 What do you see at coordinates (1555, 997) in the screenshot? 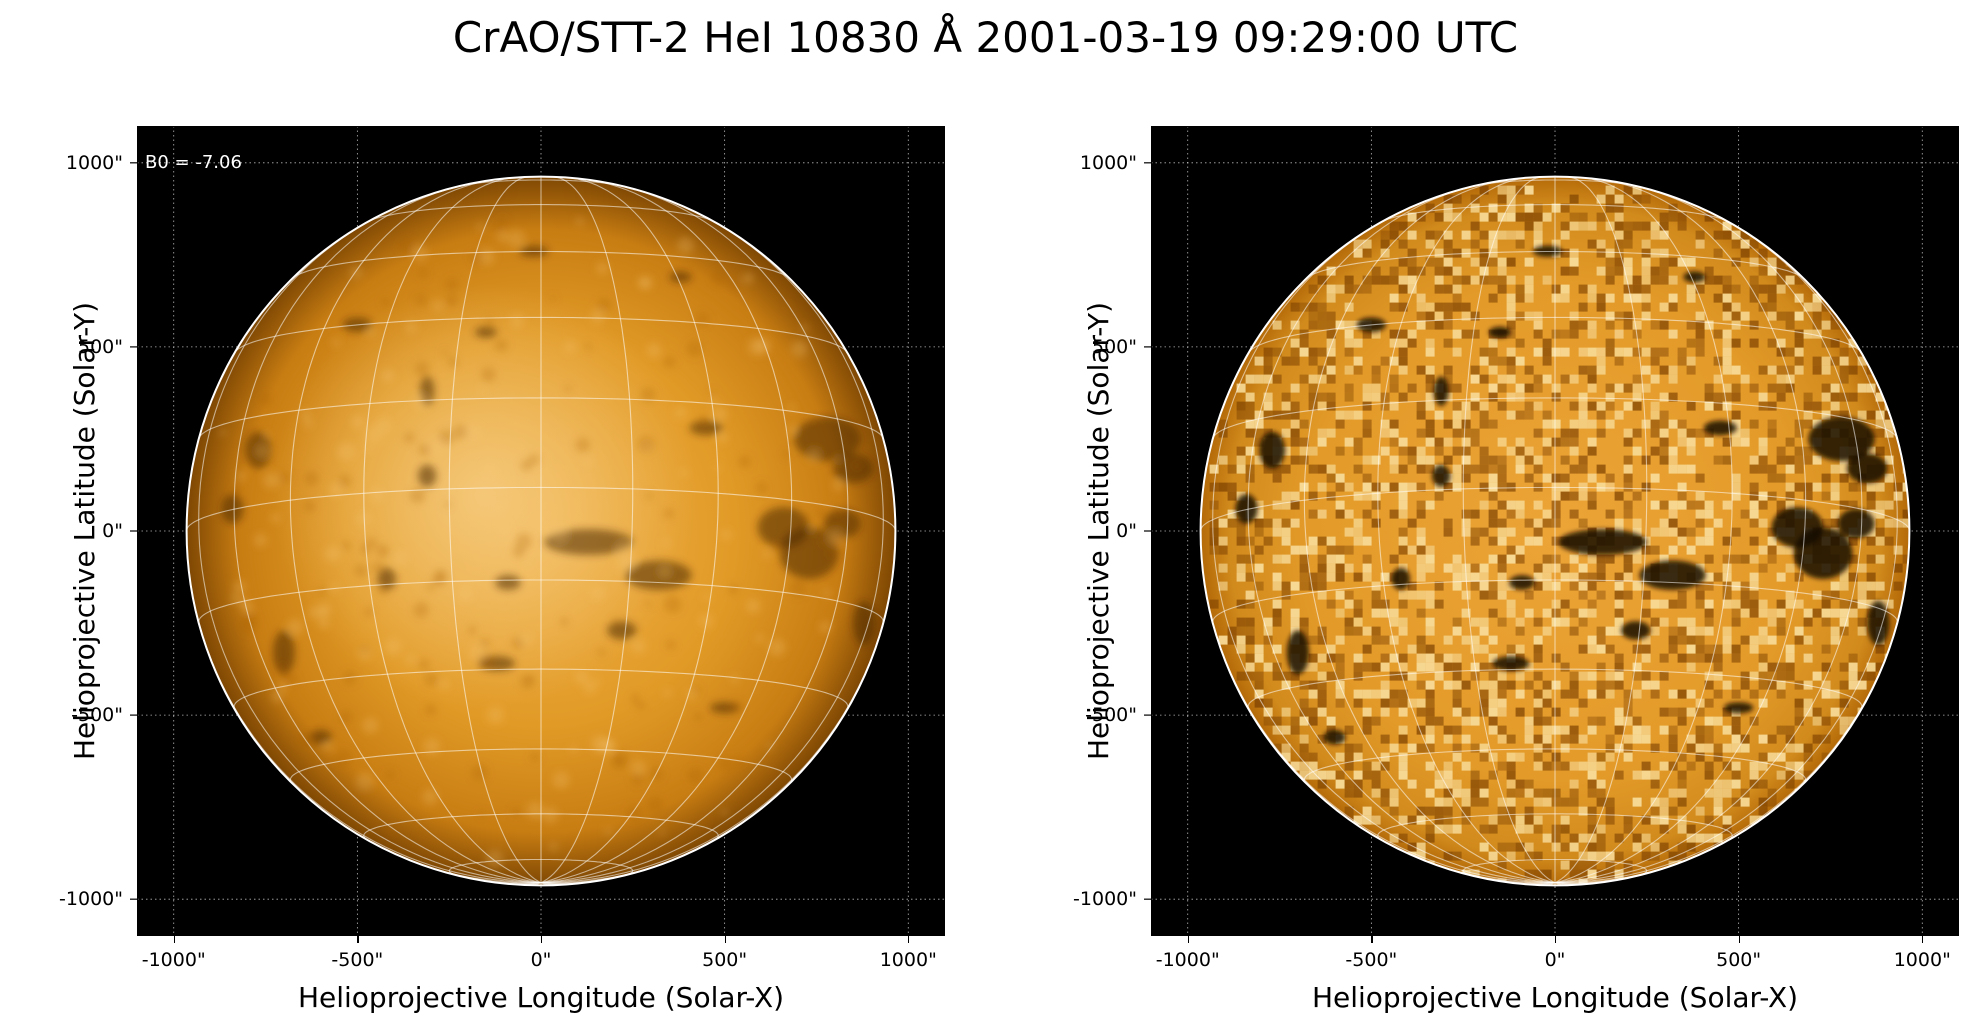
I see `x-axis-label: Helioprojective Longitude (Solar-X)` at bounding box center [1555, 997].